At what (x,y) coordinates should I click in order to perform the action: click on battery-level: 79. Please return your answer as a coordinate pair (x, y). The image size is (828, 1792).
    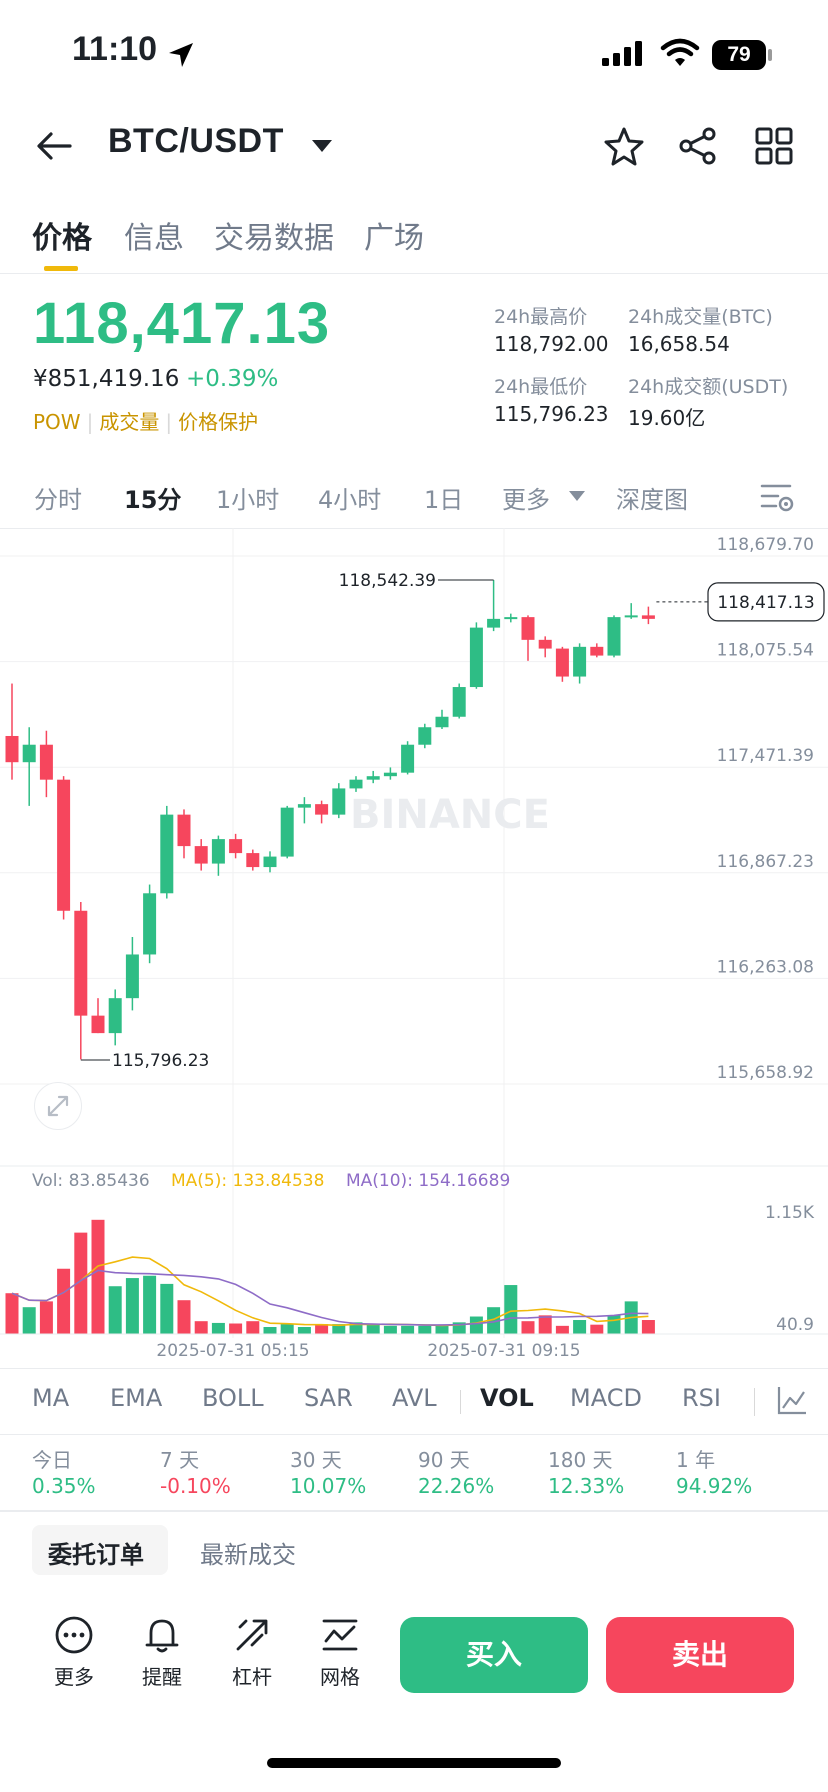
    Looking at the image, I should click on (739, 54).